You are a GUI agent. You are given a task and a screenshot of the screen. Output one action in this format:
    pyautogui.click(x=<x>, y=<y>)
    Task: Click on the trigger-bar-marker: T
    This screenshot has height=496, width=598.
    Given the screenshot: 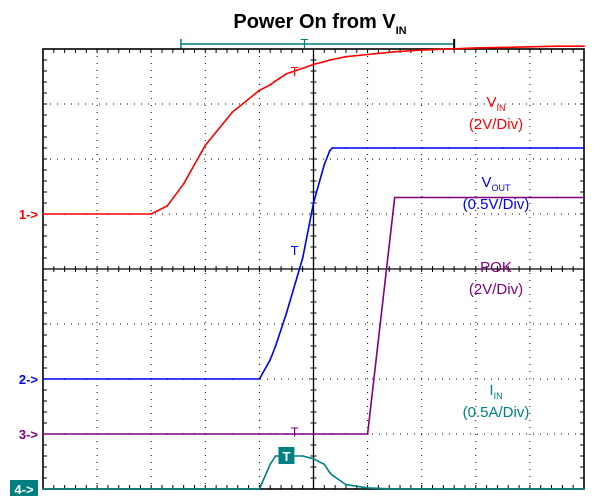 What is the action you would take?
    pyautogui.click(x=305, y=43)
    